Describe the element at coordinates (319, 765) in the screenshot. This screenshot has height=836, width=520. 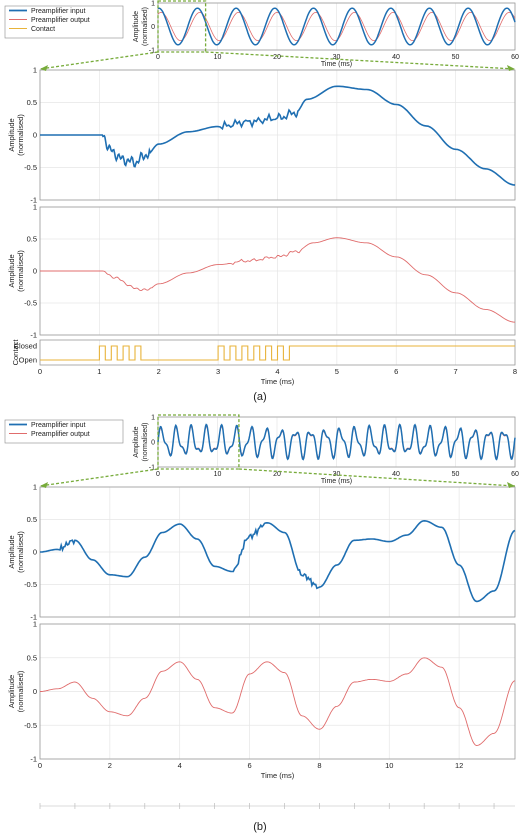
I see `x-tick-label: 8` at that location.